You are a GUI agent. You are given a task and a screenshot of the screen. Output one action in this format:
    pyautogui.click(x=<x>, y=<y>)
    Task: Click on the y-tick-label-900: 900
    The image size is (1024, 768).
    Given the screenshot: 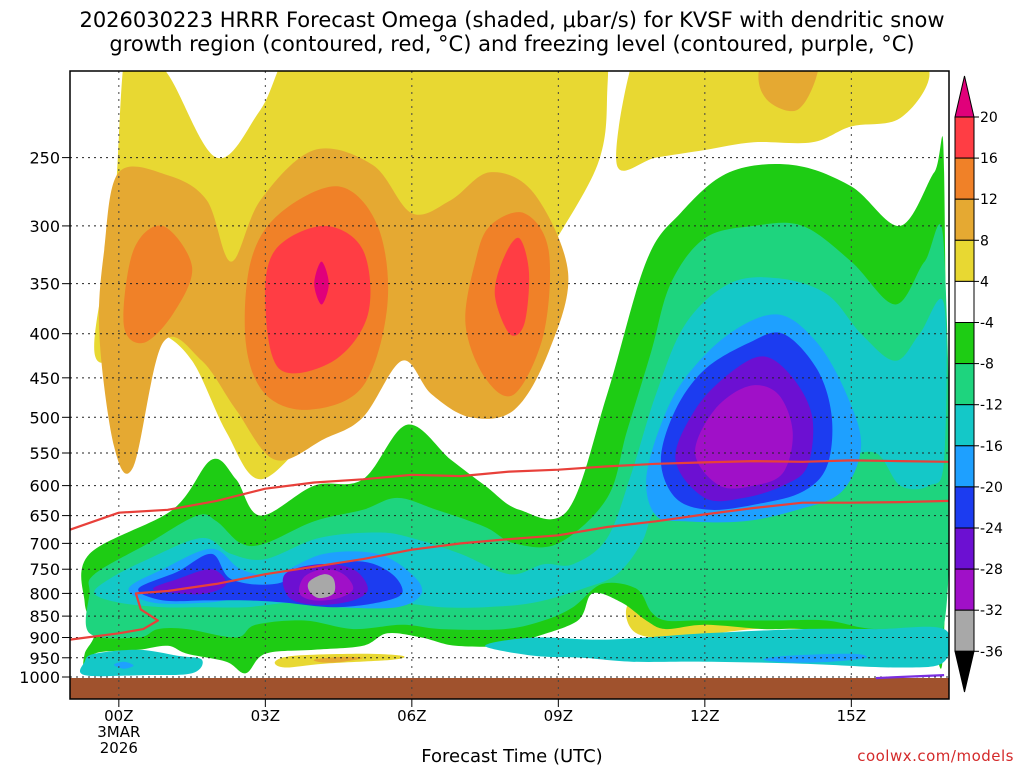 What is the action you would take?
    pyautogui.click(x=44, y=638)
    